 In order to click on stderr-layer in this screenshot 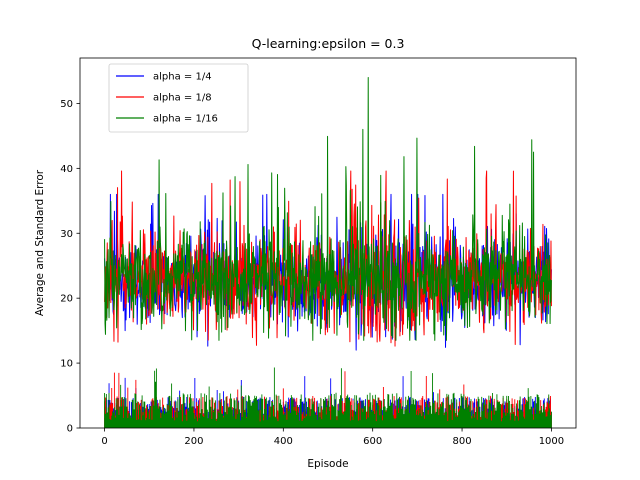, I will do `click(328, 397)`.